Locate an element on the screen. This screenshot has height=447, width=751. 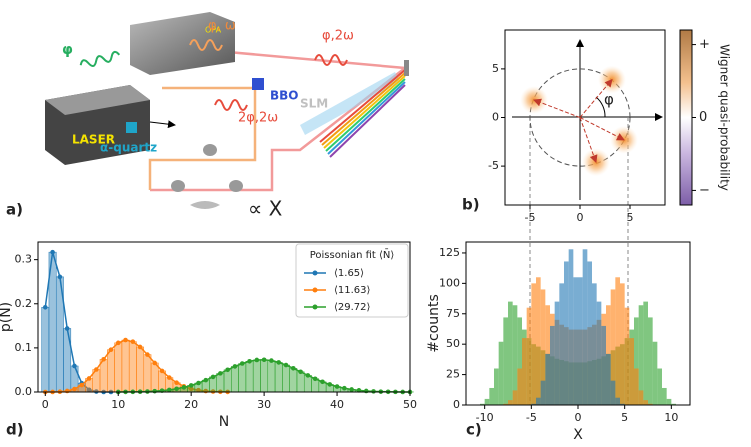
y-tick-label: 0.0 is located at coordinates (24, 391).